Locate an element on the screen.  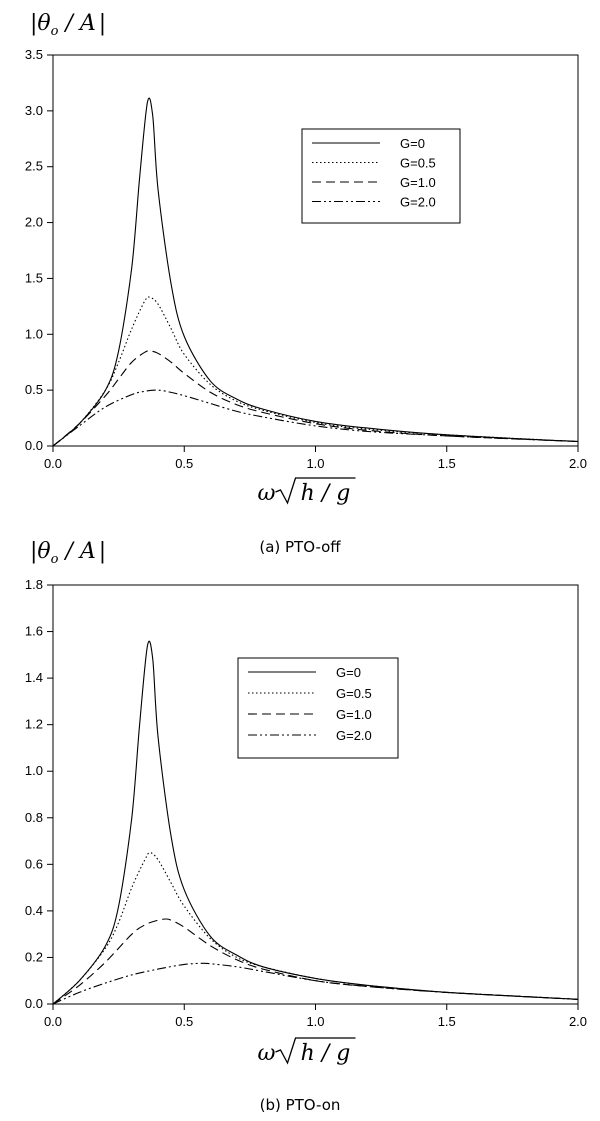
y-tick-label: 1.4 is located at coordinates (34, 677).